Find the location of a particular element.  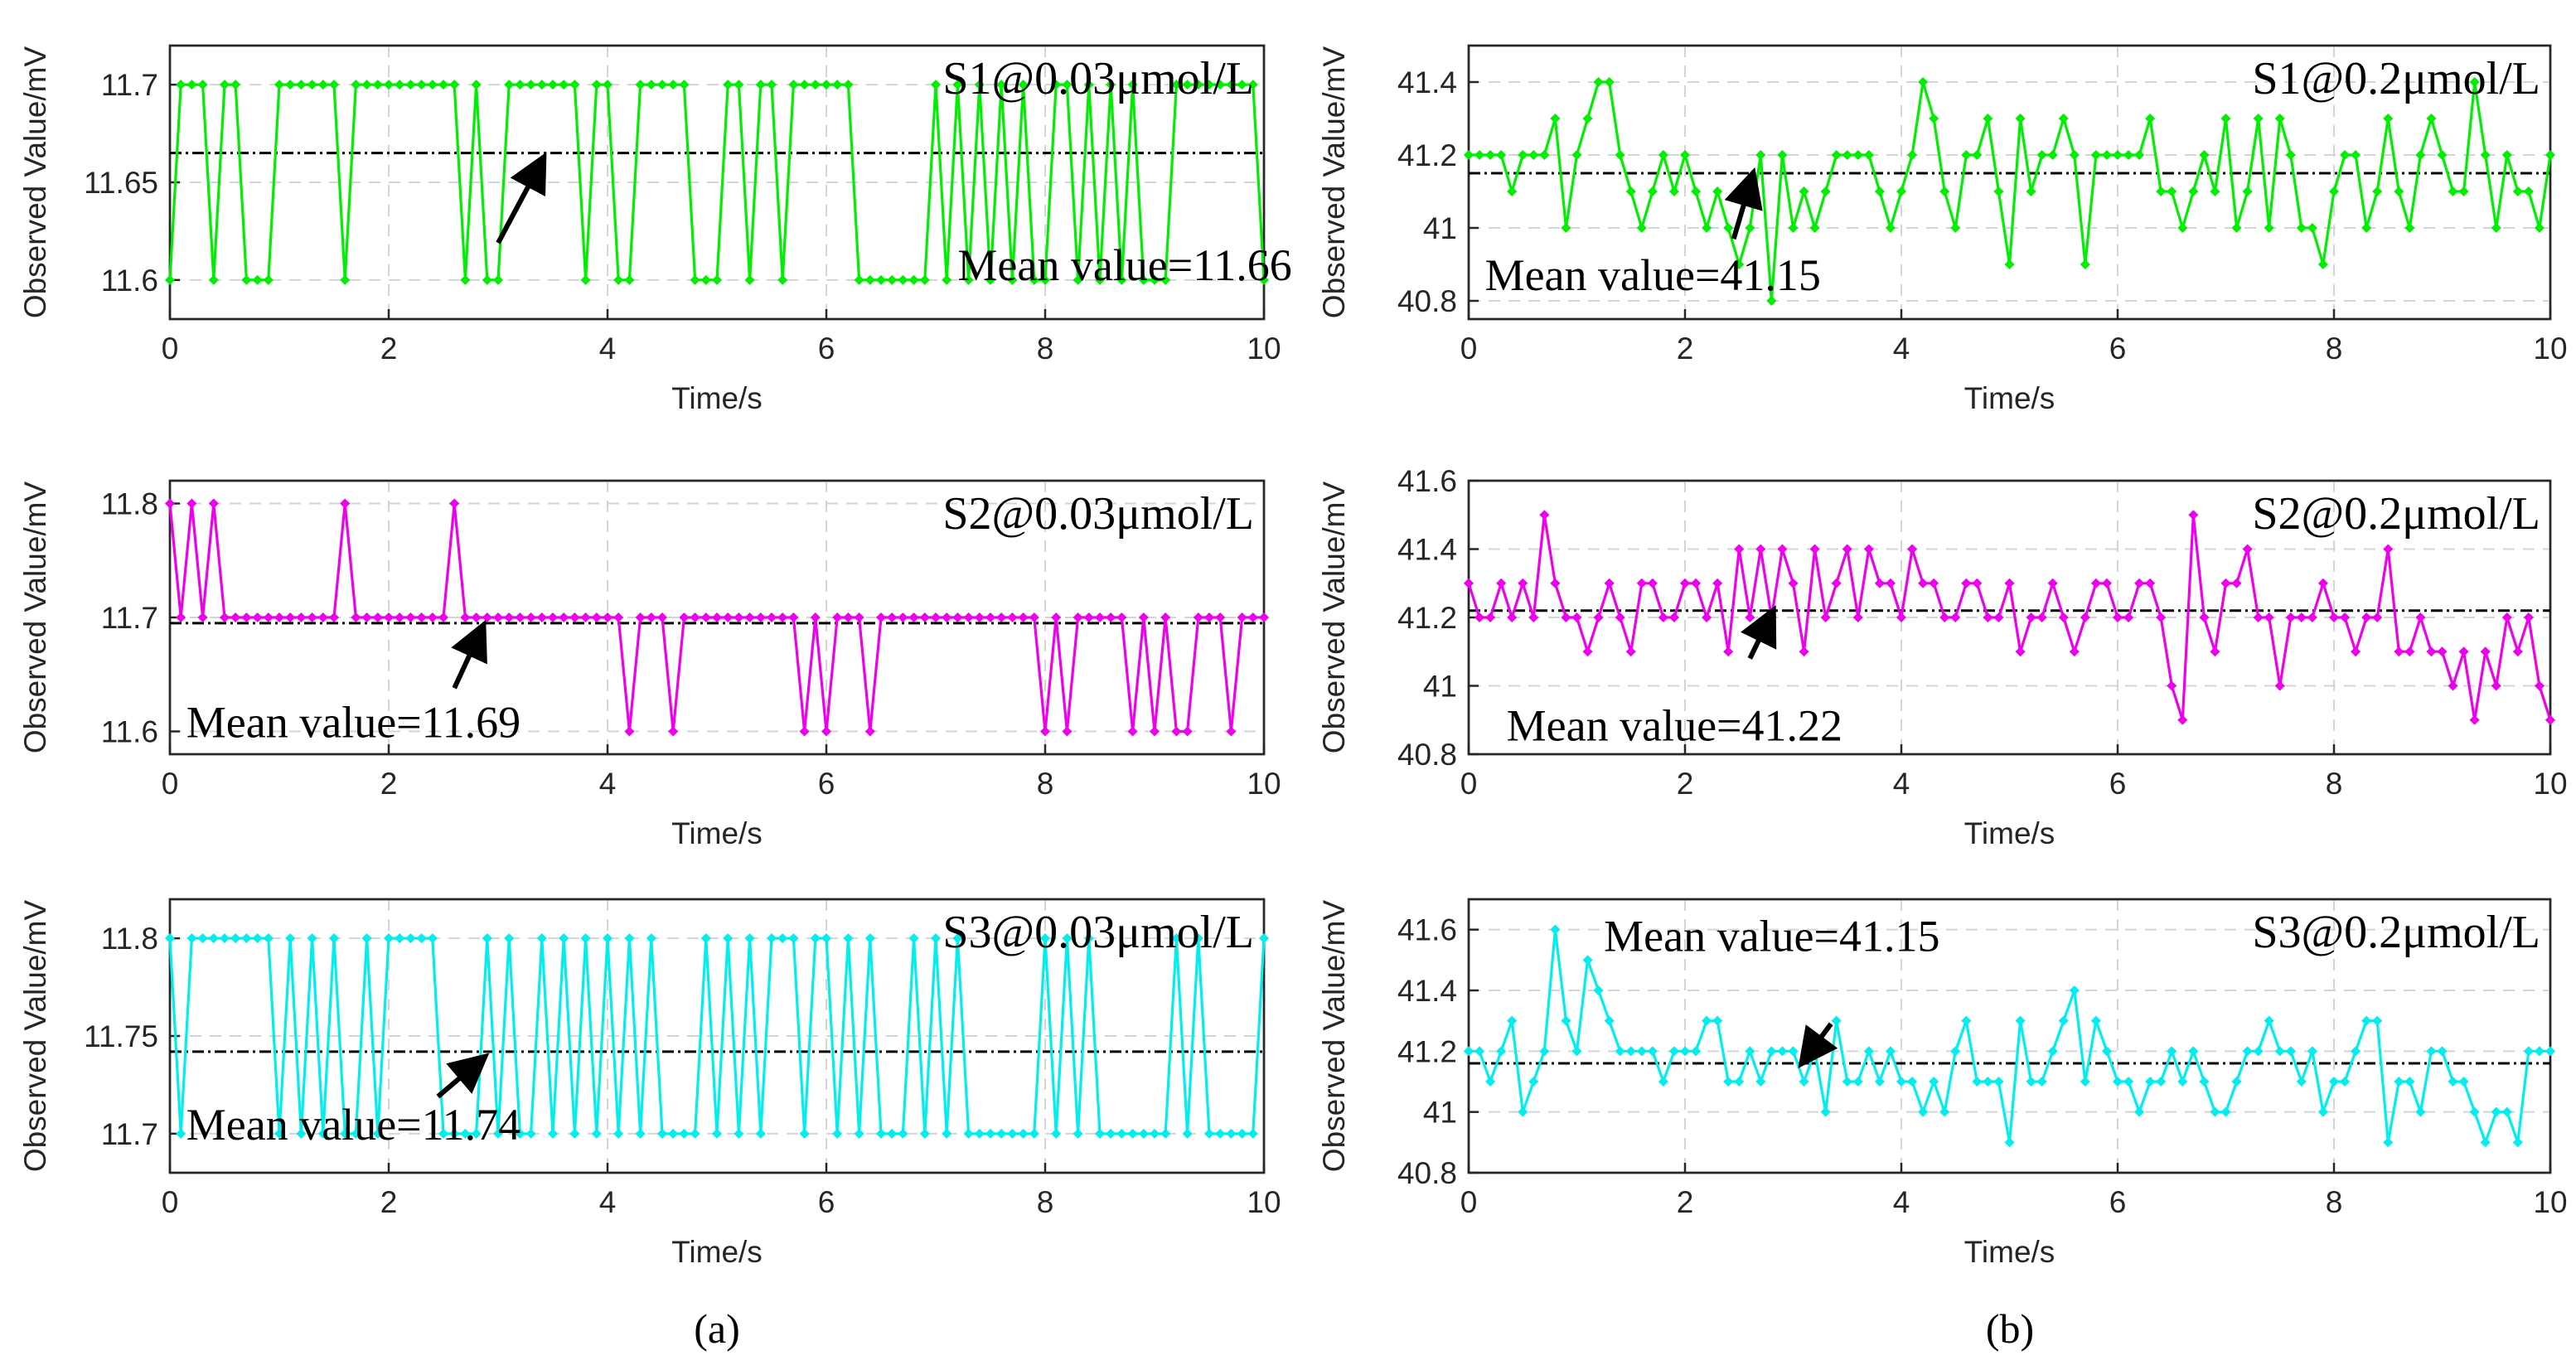

caption-b: (b) is located at coordinates (2010, 1328).